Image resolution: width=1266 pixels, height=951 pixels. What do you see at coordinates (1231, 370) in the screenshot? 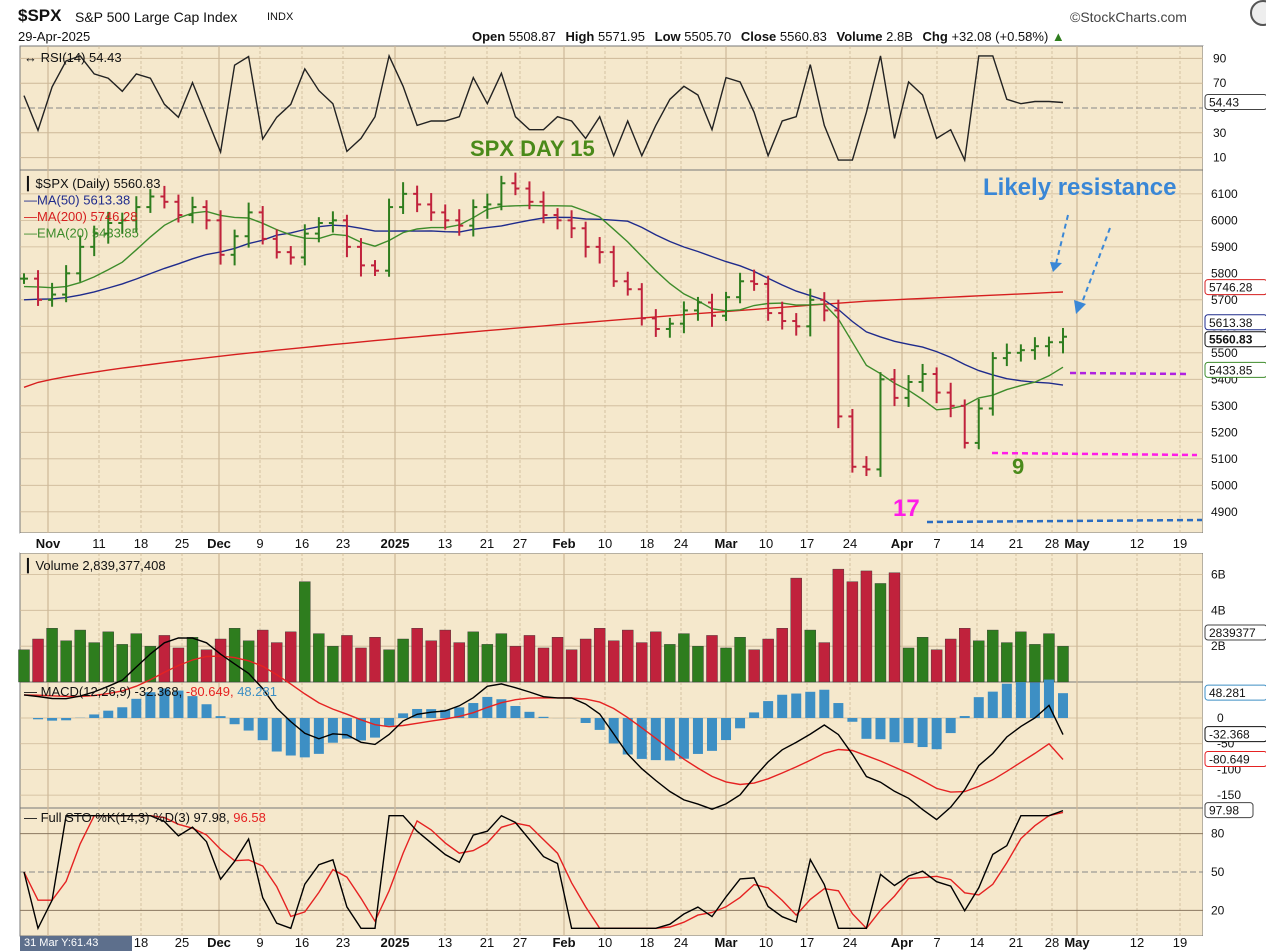
I see `price-label-ema20: 5433.85` at bounding box center [1231, 370].